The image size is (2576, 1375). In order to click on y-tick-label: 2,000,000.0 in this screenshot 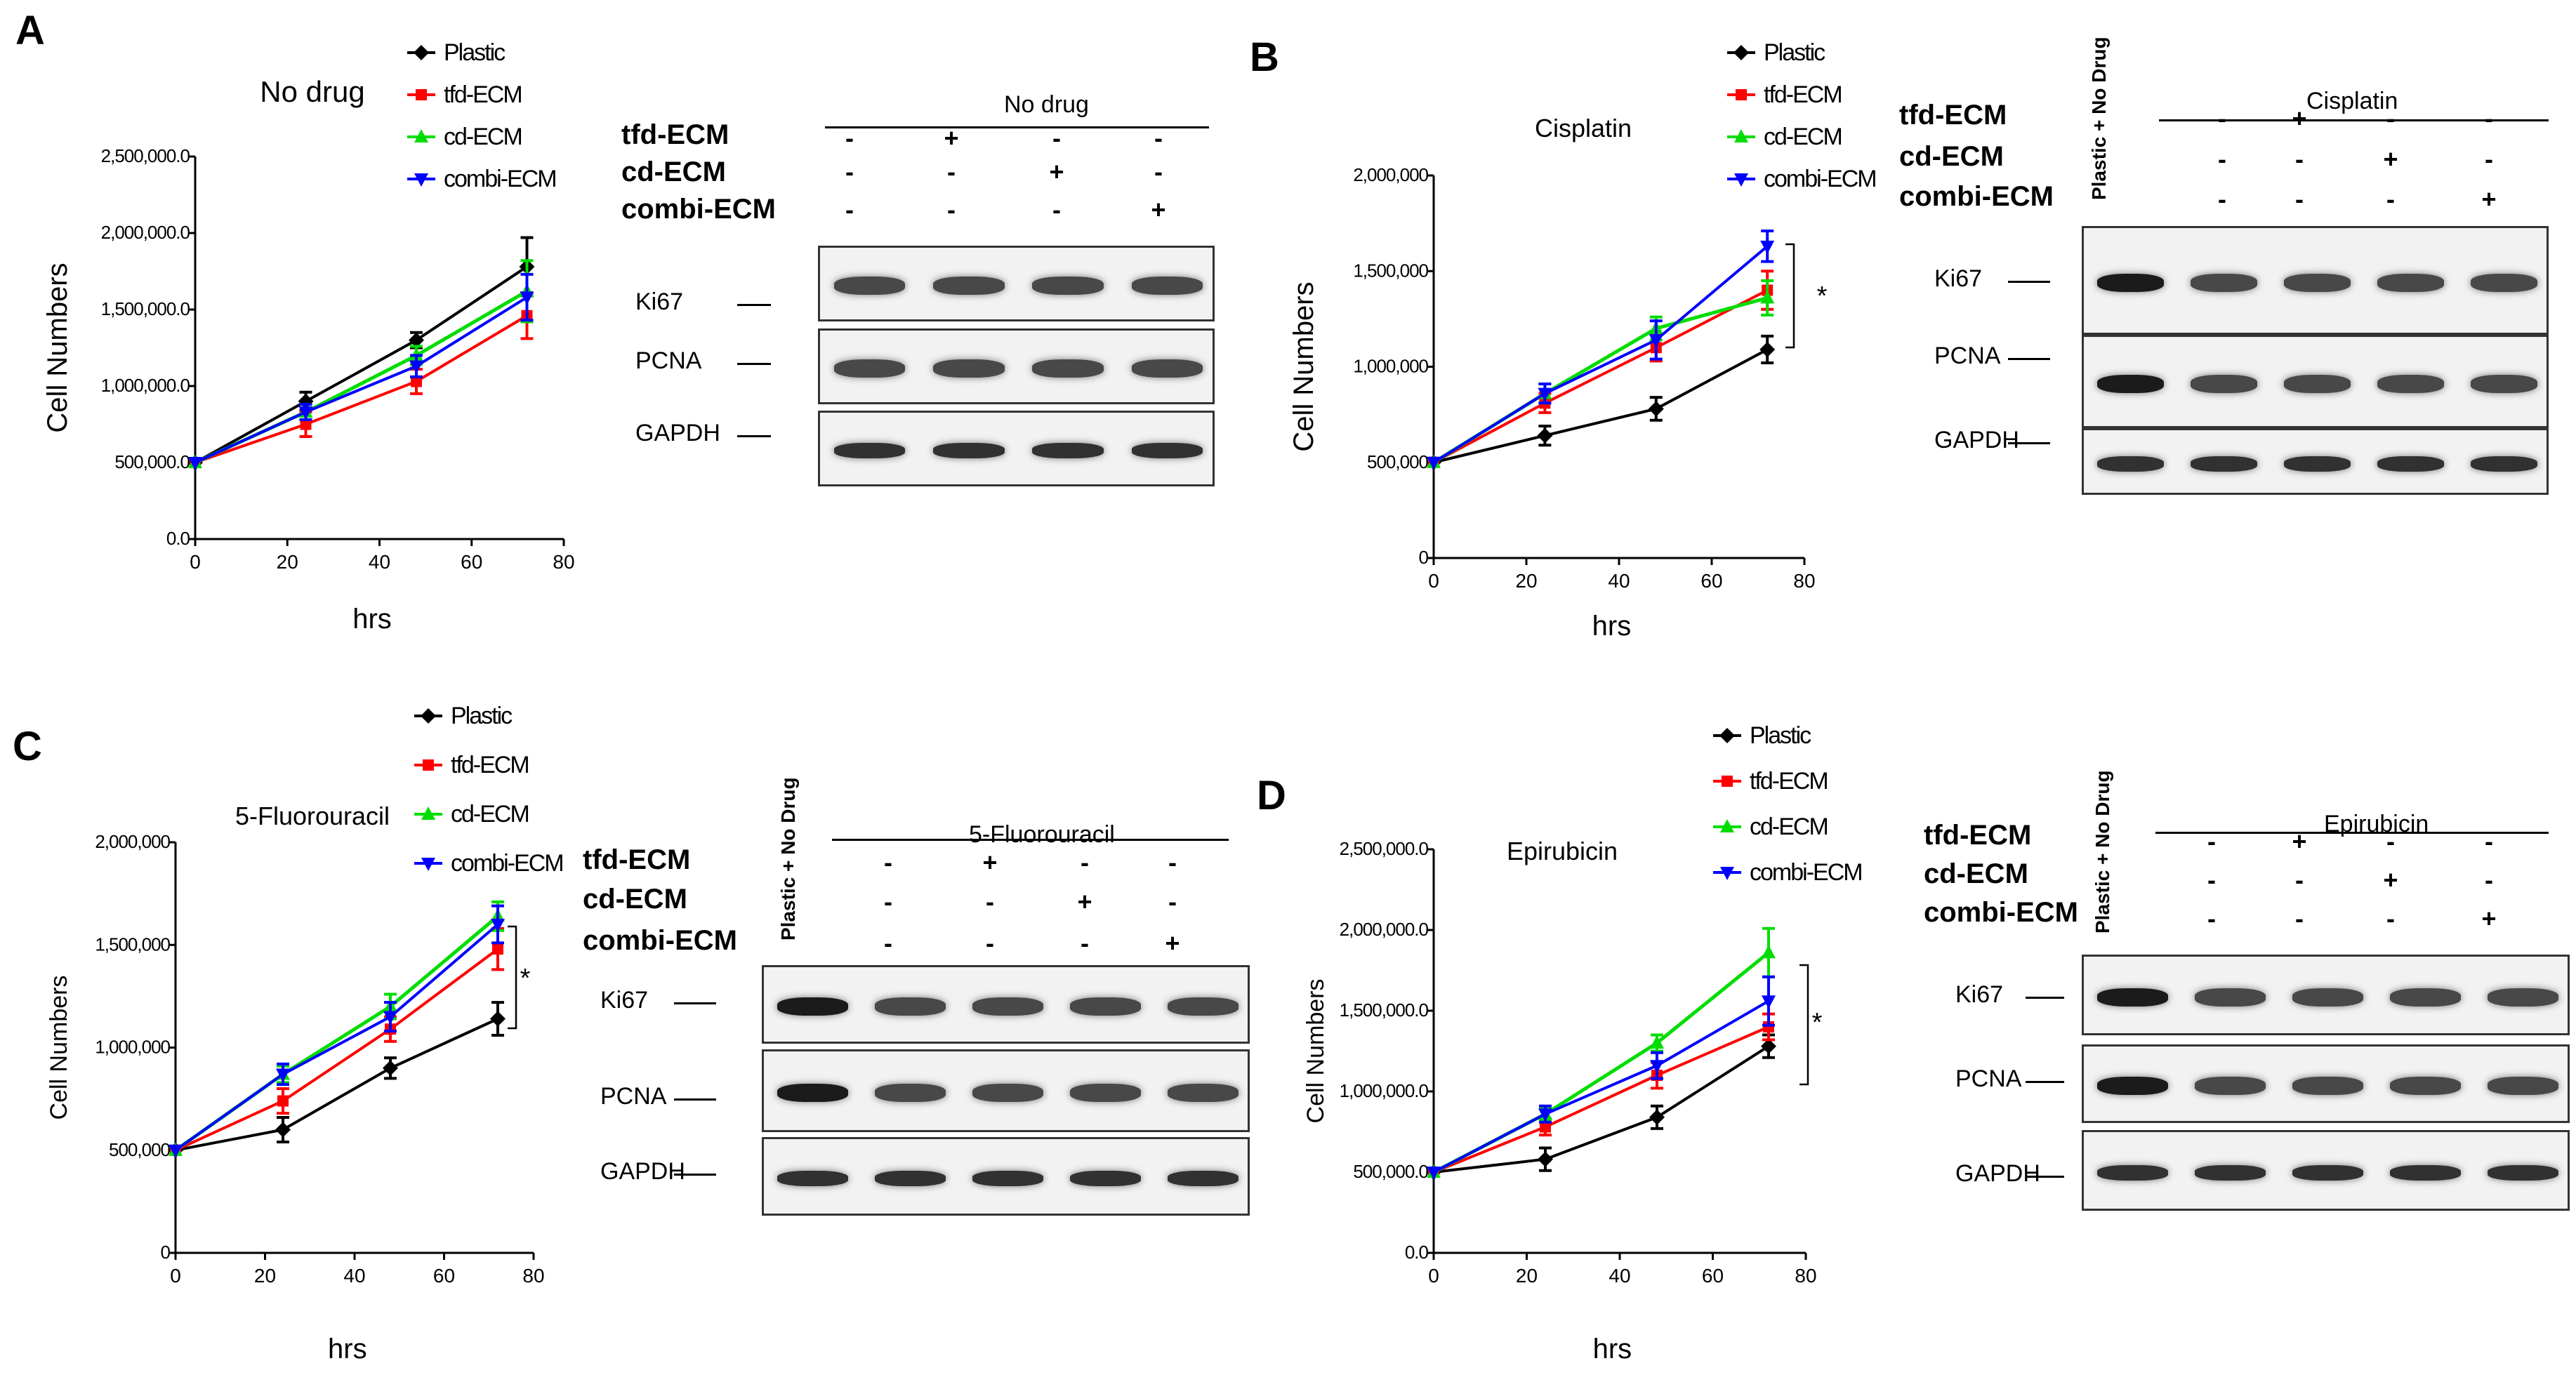, I will do `click(145, 232)`.